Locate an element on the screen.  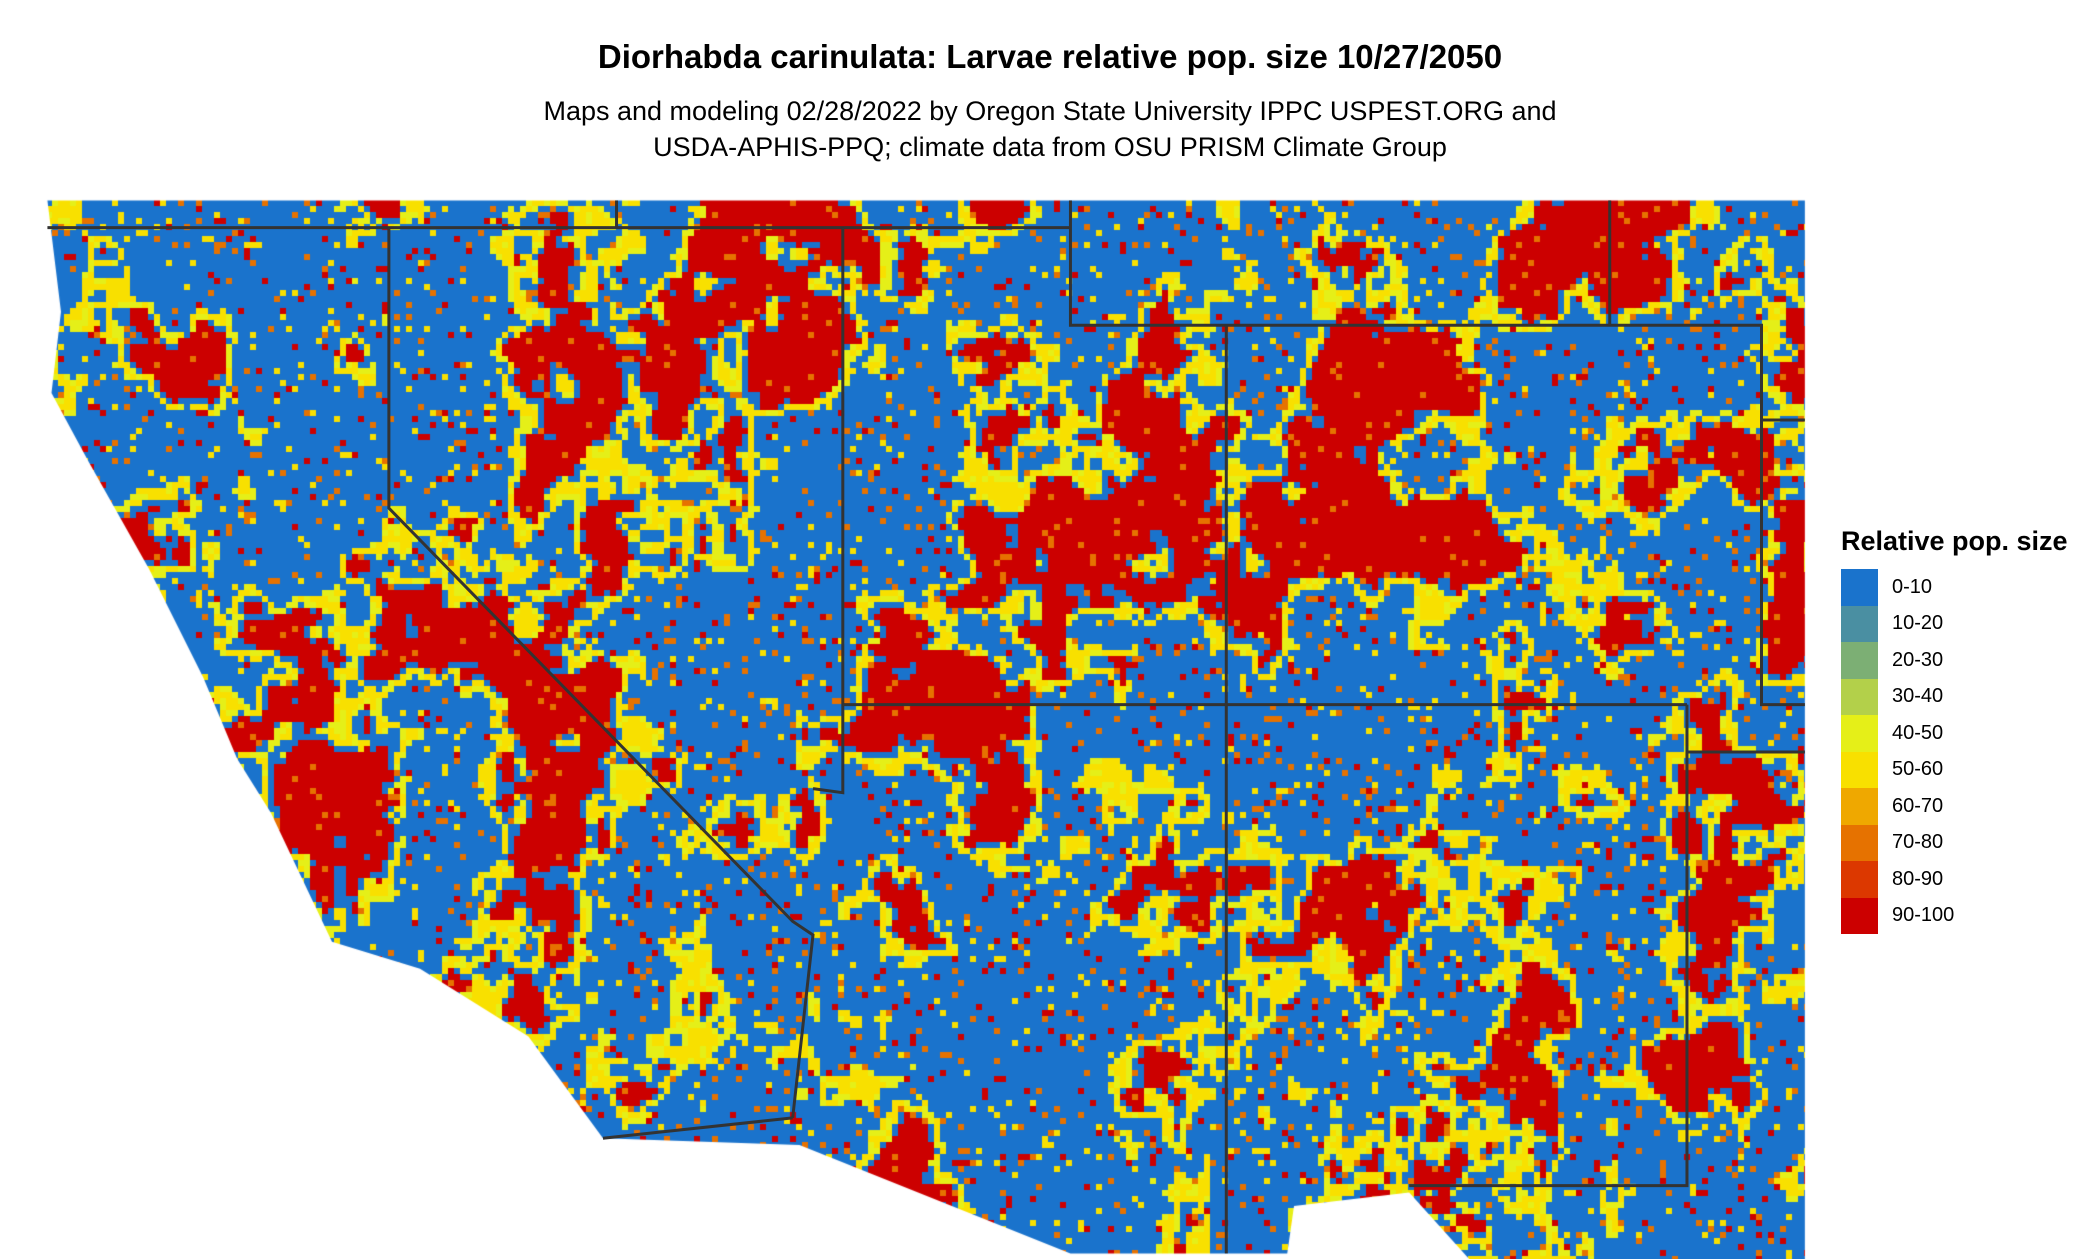
legend-label: 50-60 is located at coordinates (1918, 769).